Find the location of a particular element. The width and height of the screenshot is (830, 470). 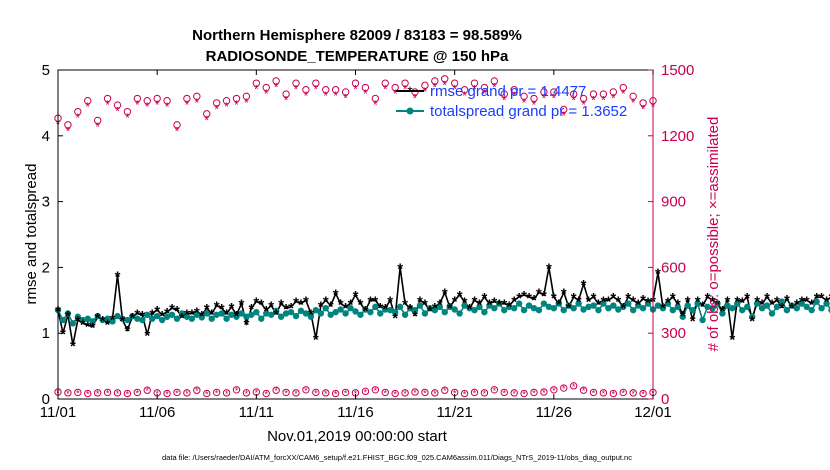

y-tick-label: 0 is located at coordinates (46, 399).